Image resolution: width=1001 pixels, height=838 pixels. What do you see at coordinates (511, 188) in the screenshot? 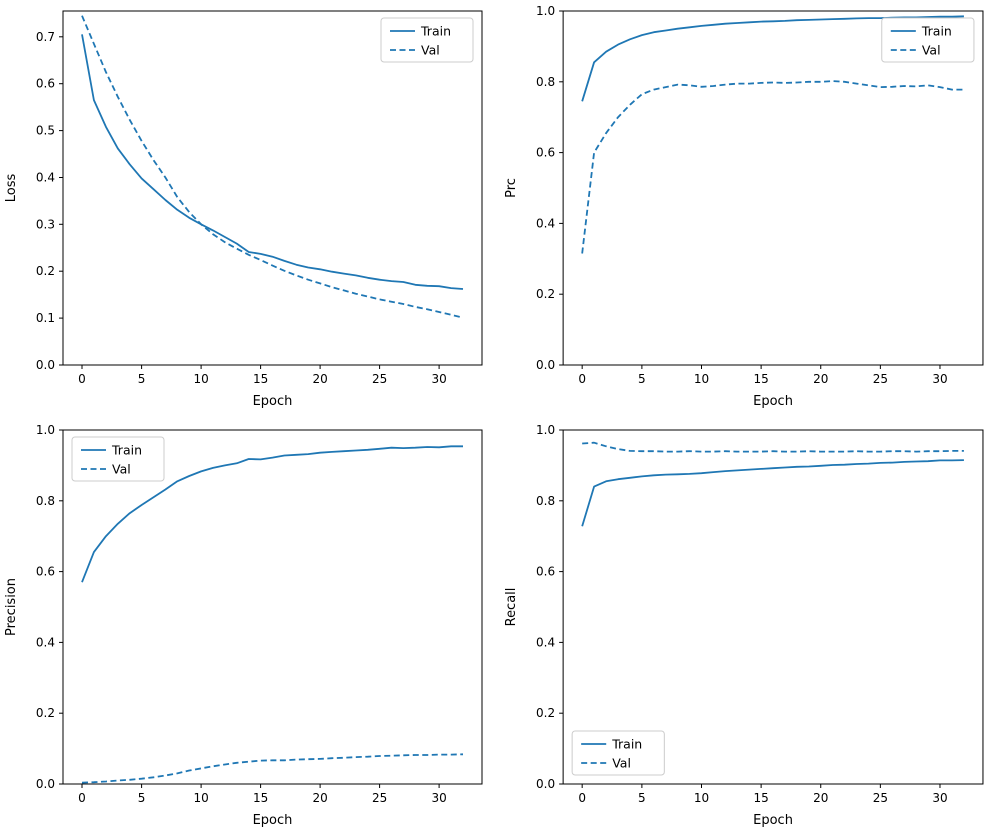
I see `y-axis-label: Prc` at bounding box center [511, 188].